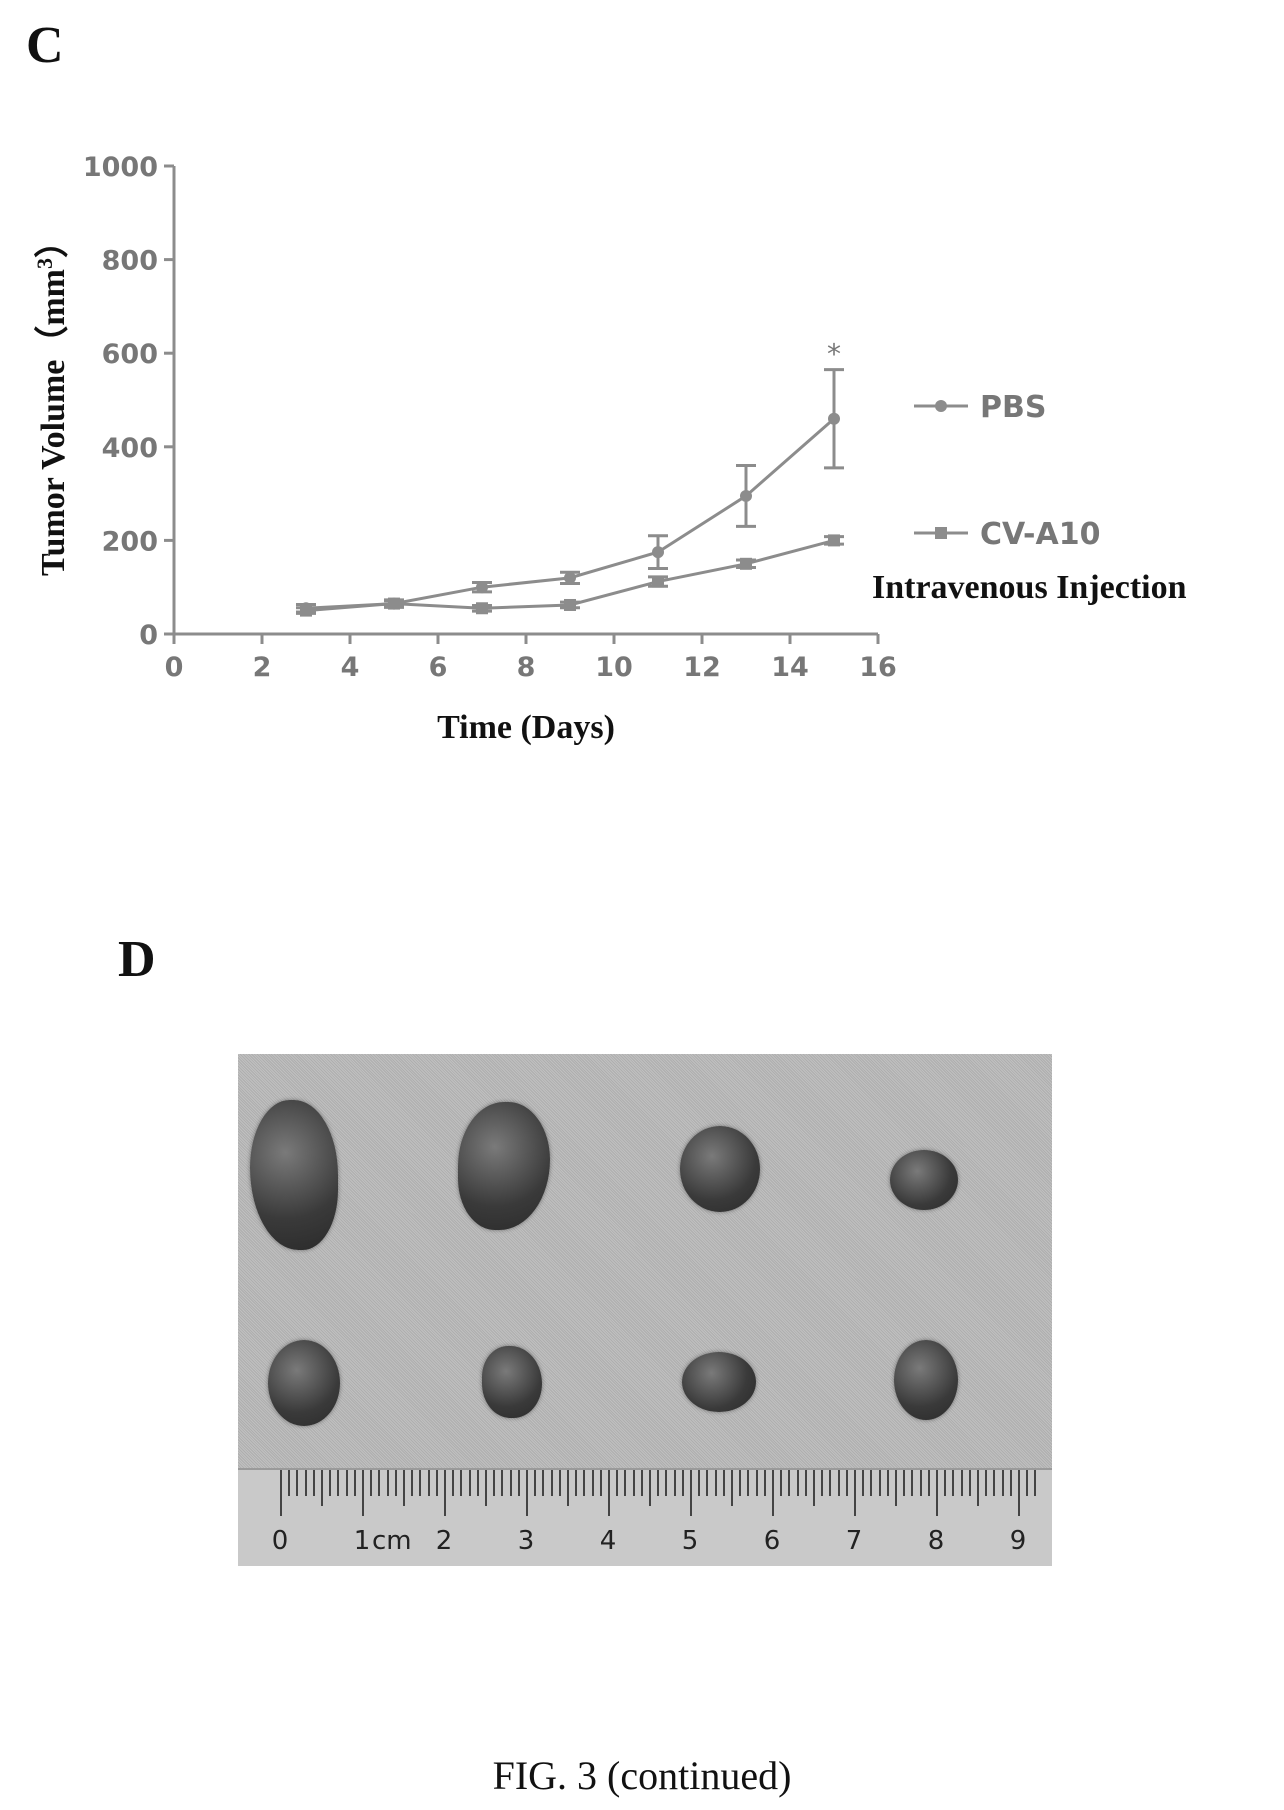 This screenshot has height=1810, width=1284. What do you see at coordinates (941, 406) in the screenshot?
I see `legend-marker` at bounding box center [941, 406].